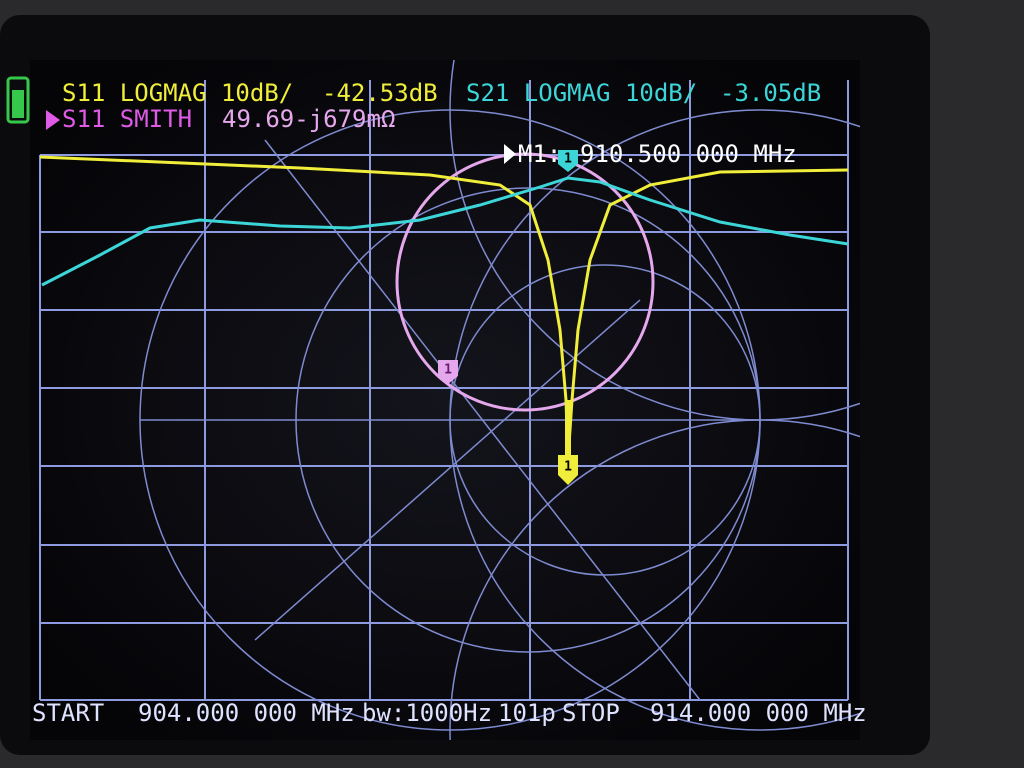  Describe the element at coordinates (688, 154) in the screenshot. I see `marker-frequency: 910.500 000 MHz` at that location.